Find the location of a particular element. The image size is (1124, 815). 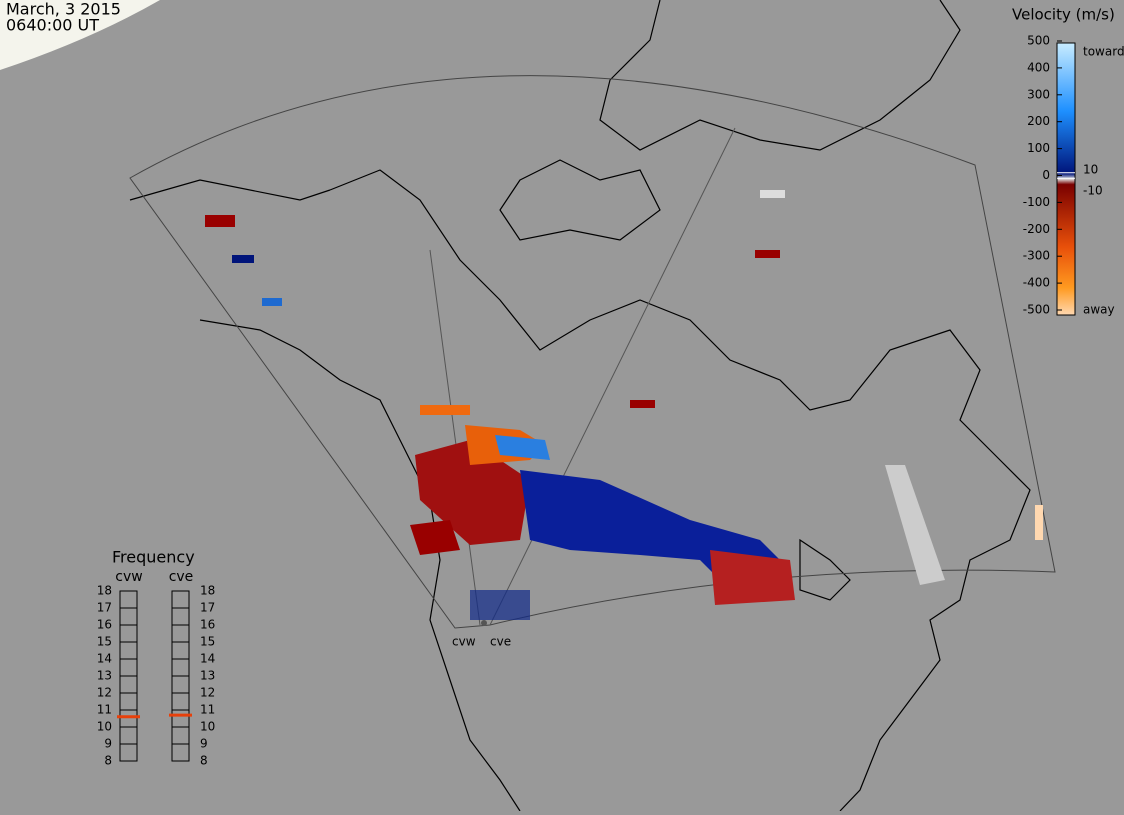

velocity-tick-label: 500 is located at coordinates (1038, 41).